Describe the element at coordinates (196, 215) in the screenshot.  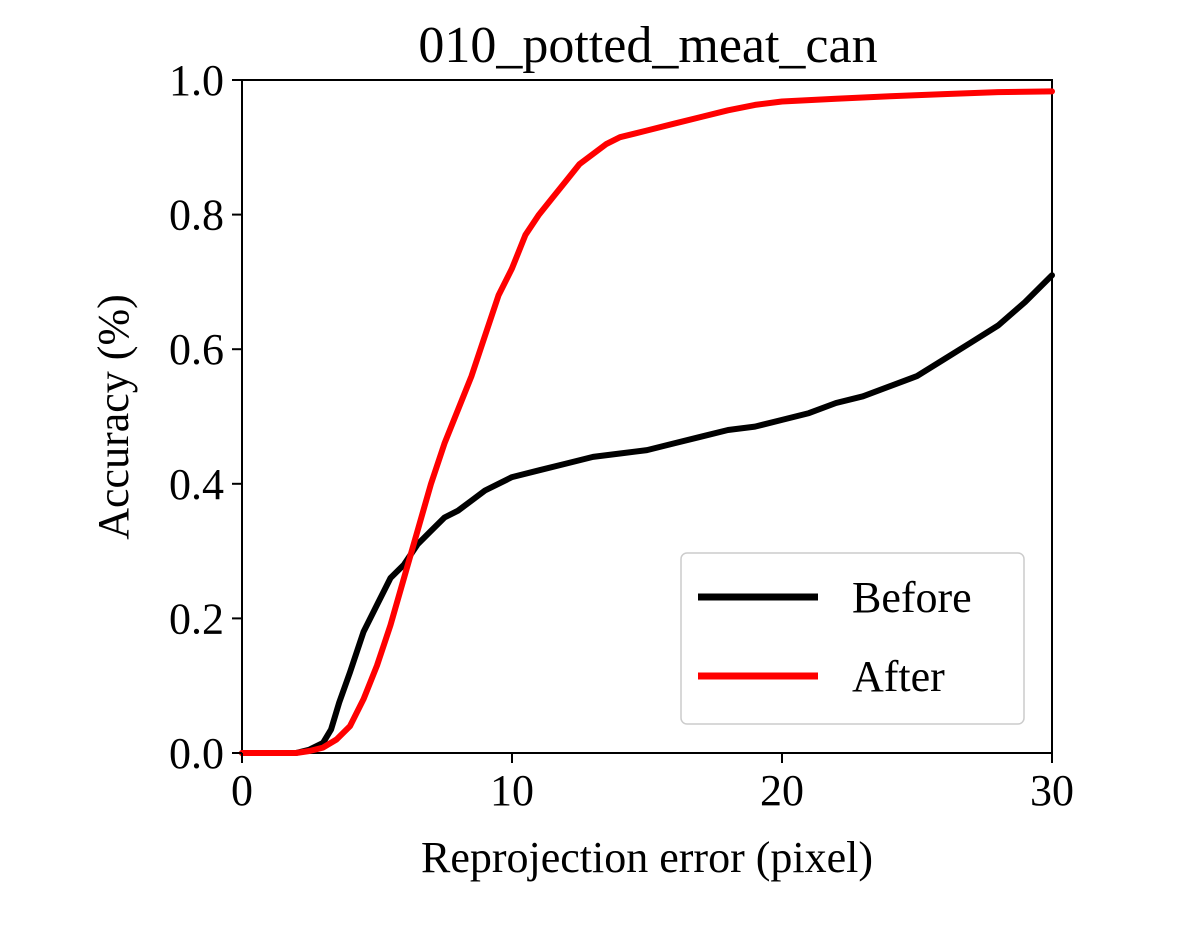
I see `y-tick-label: 0.8` at that location.